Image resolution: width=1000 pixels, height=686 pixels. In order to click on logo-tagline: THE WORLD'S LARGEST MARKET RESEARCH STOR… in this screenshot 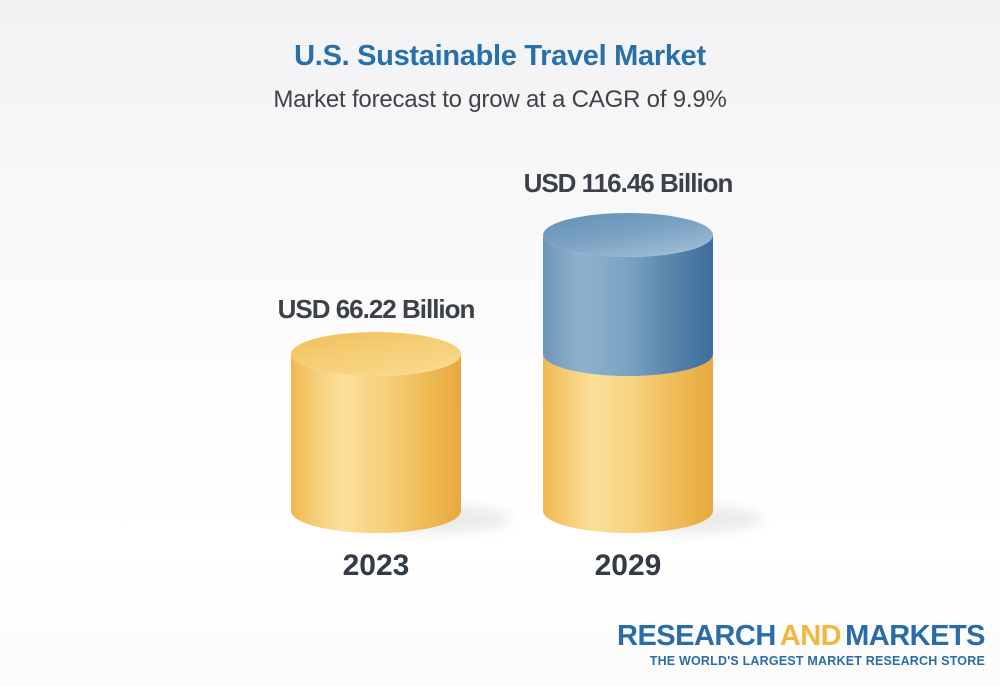, I will do `click(817, 661)`.